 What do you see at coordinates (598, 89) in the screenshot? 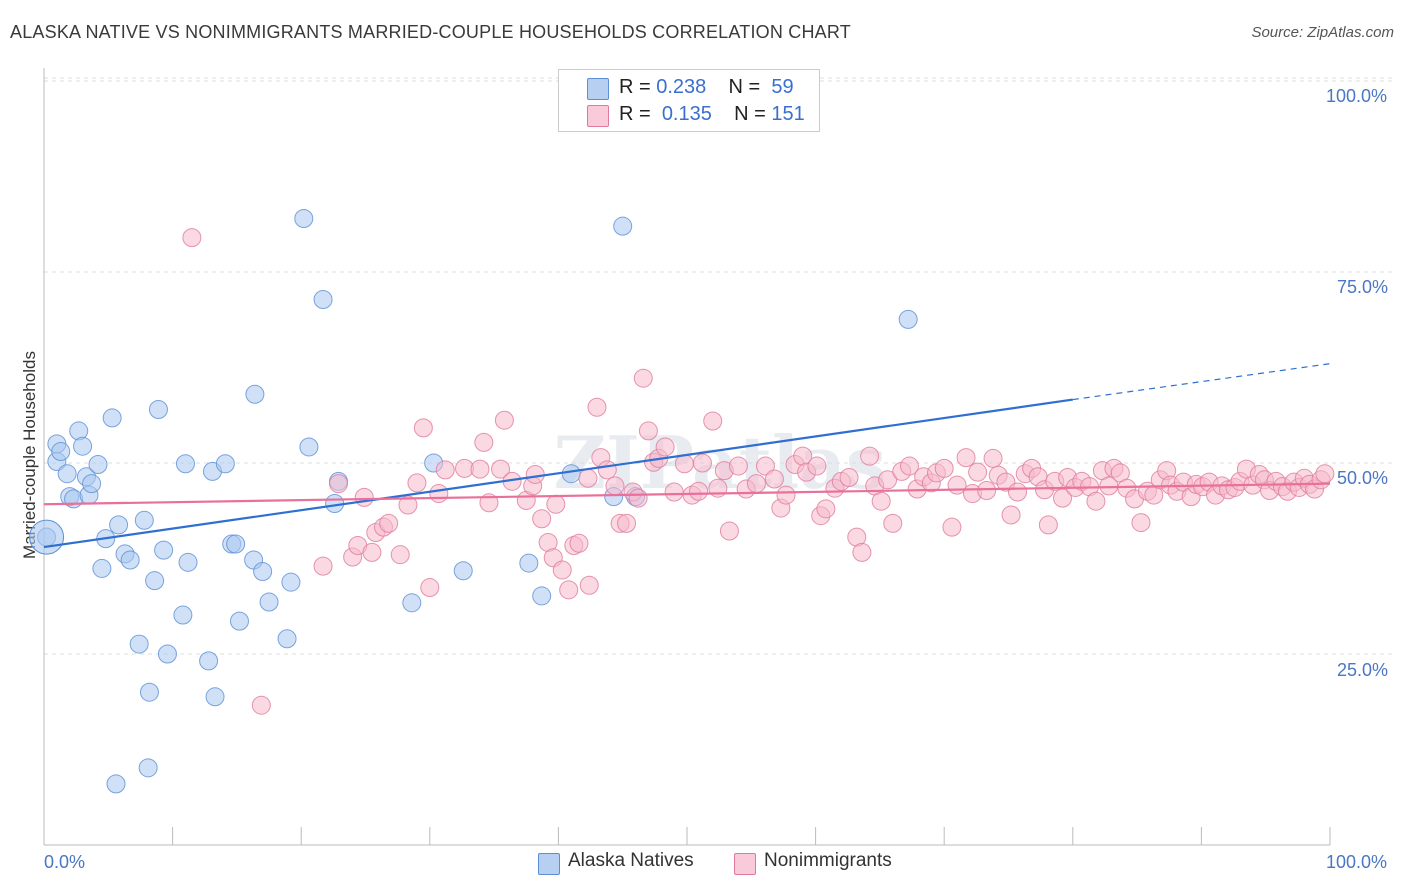
I see `legend-swatch-blue` at bounding box center [598, 89].